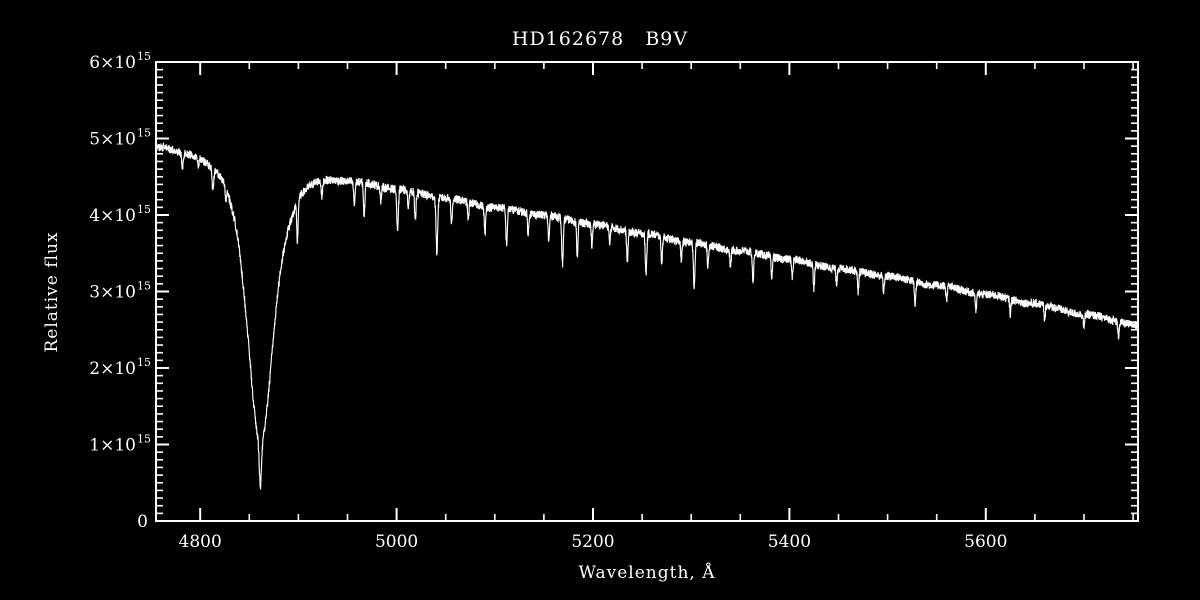 This screenshot has height=600, width=1200. I want to click on page-title: HD162678 B9V, so click(600, 39).